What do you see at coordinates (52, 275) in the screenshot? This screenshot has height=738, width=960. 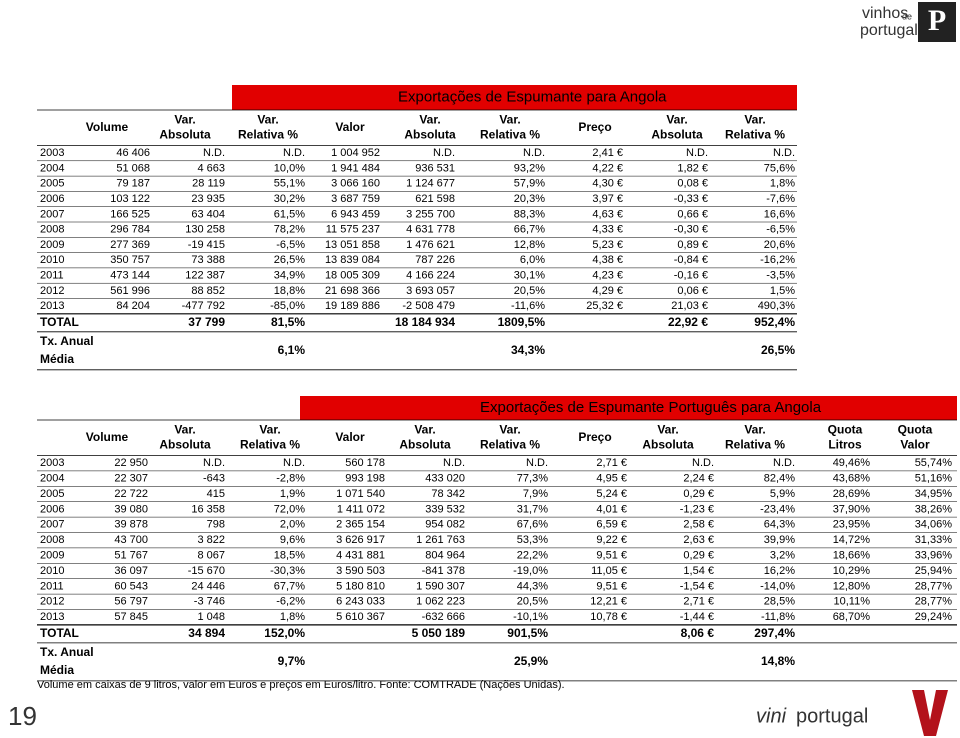 I see `row-year: 2011` at bounding box center [52, 275].